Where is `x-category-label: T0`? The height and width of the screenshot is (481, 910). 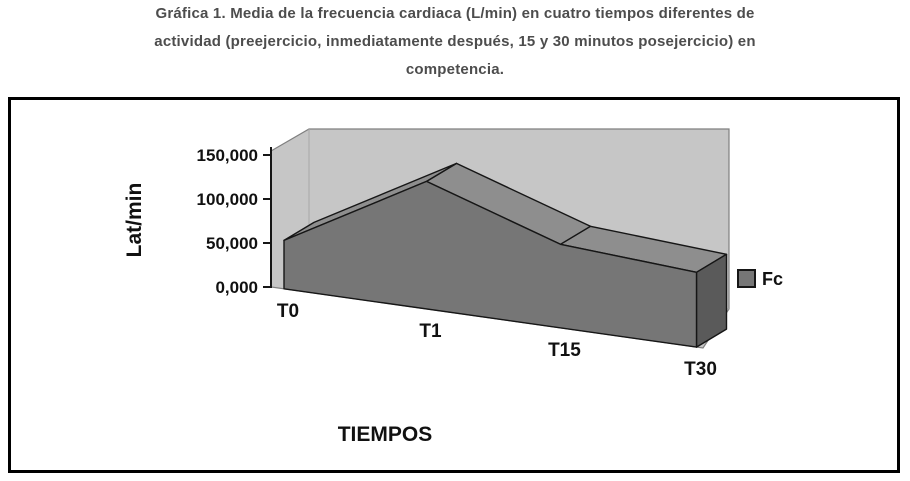 x-category-label: T0 is located at coordinates (288, 311).